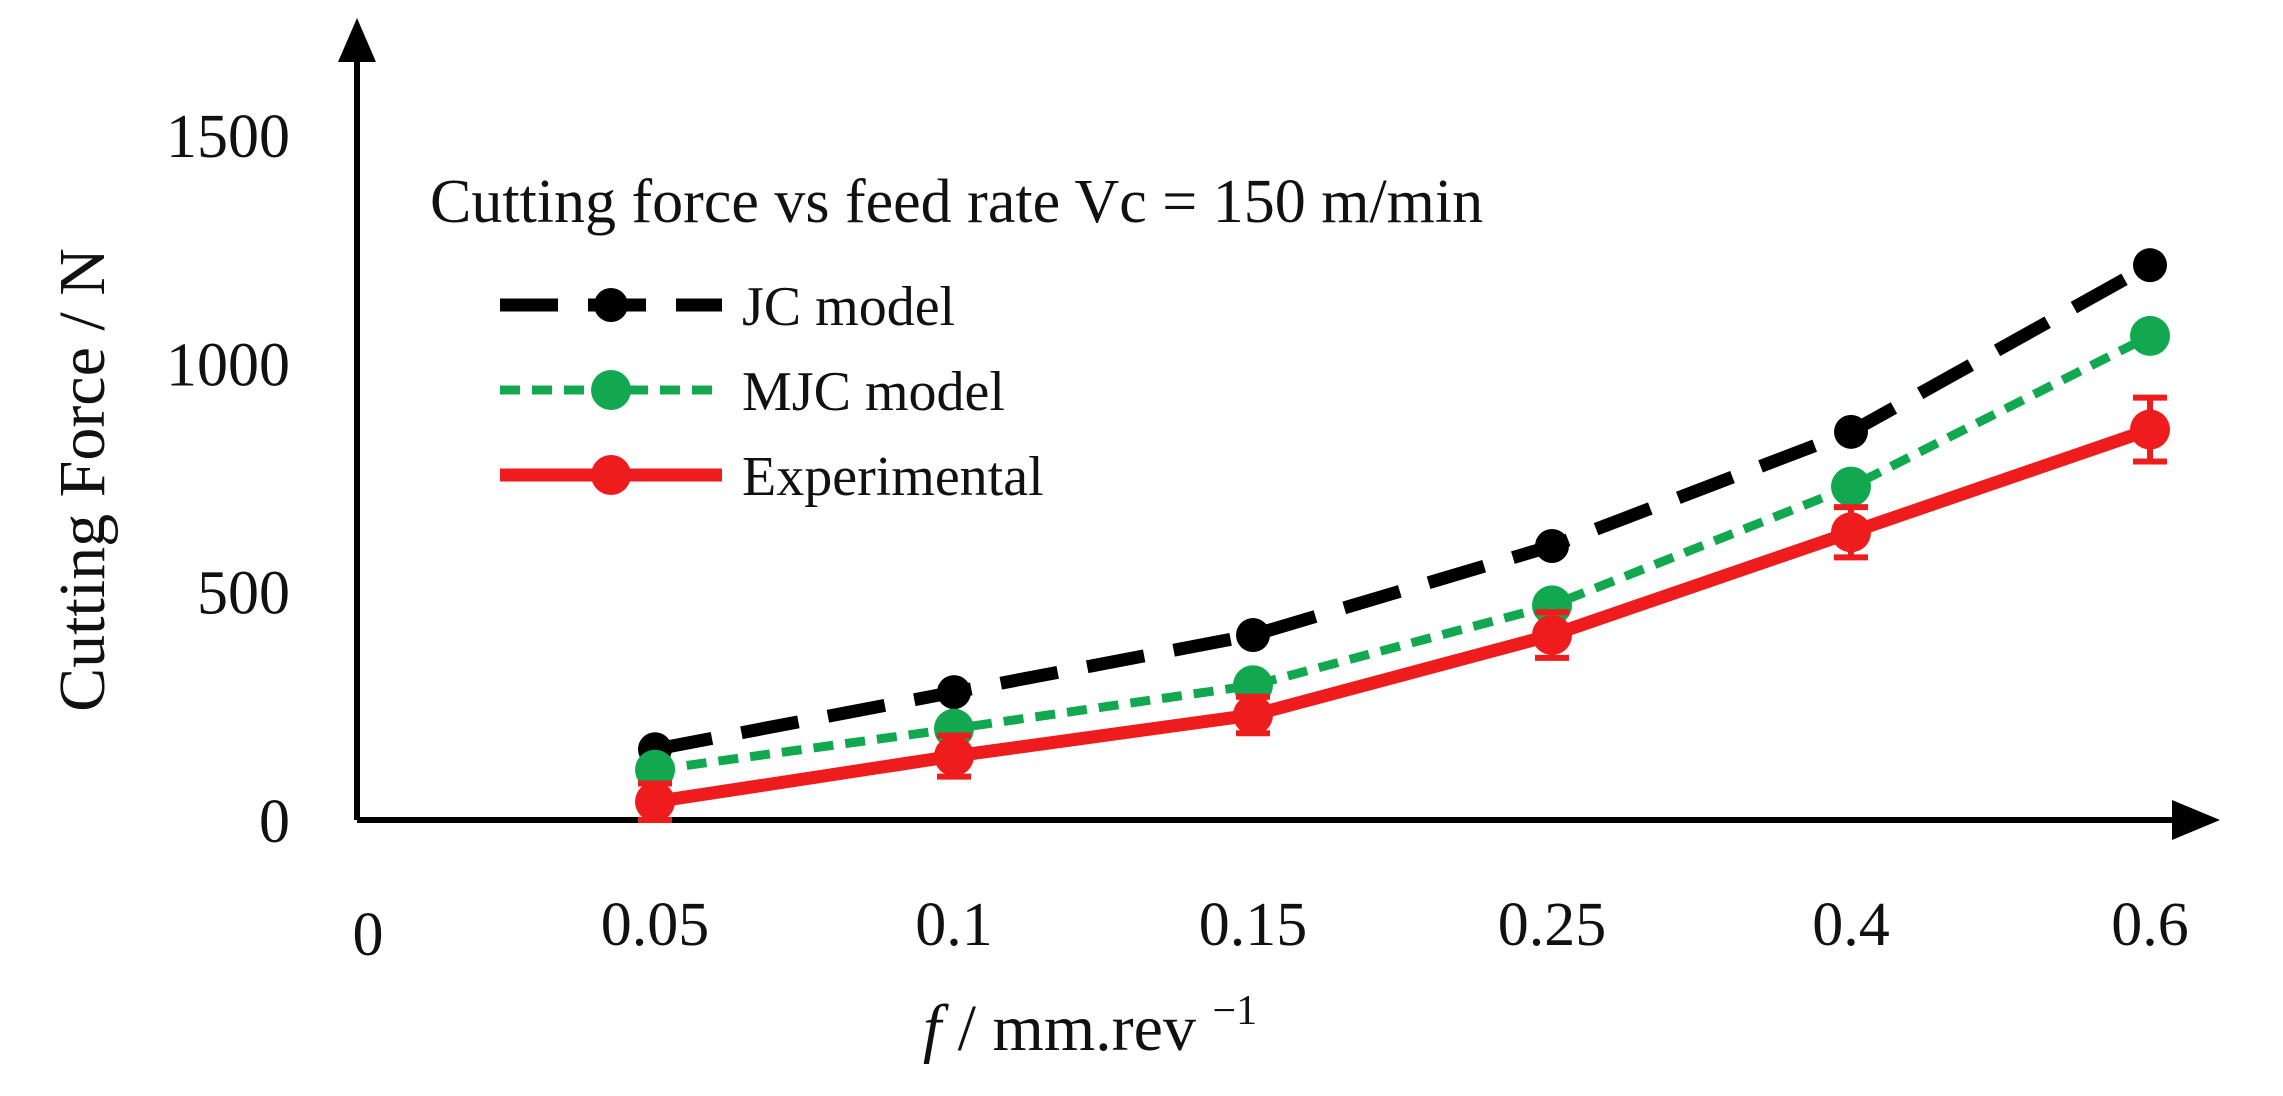  Describe the element at coordinates (727, 307) in the screenshot. I see `legend-item-jc-model: JC model` at that location.